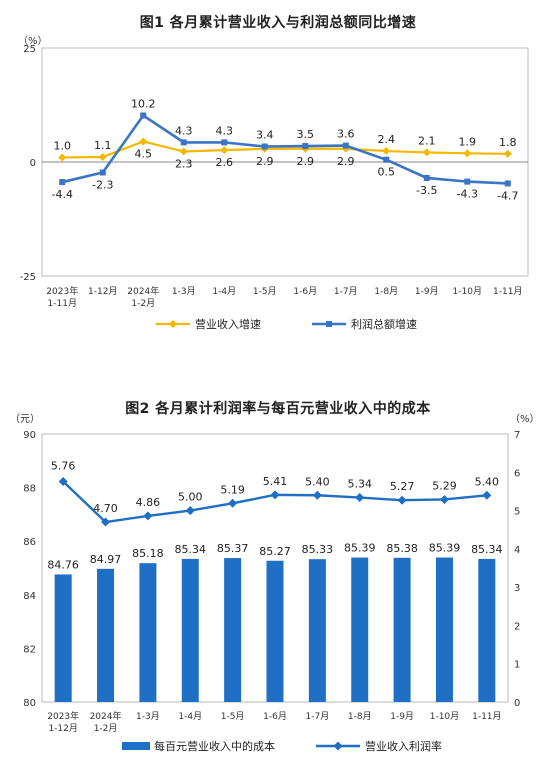 The width and height of the screenshot is (556, 767). What do you see at coordinates (507, 195) in the screenshot?
I see `profit-data-label: -4.7` at bounding box center [507, 195].